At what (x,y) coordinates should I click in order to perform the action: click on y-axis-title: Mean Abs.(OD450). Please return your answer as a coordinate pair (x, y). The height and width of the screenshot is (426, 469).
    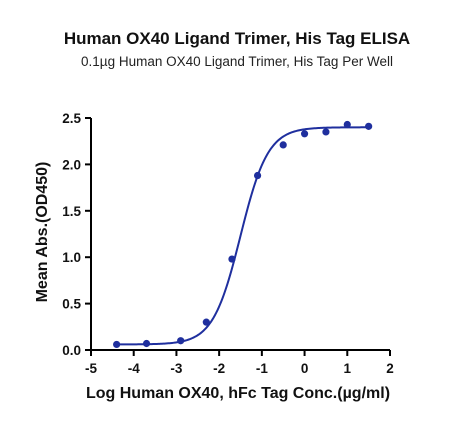
    Looking at the image, I should click on (42, 232).